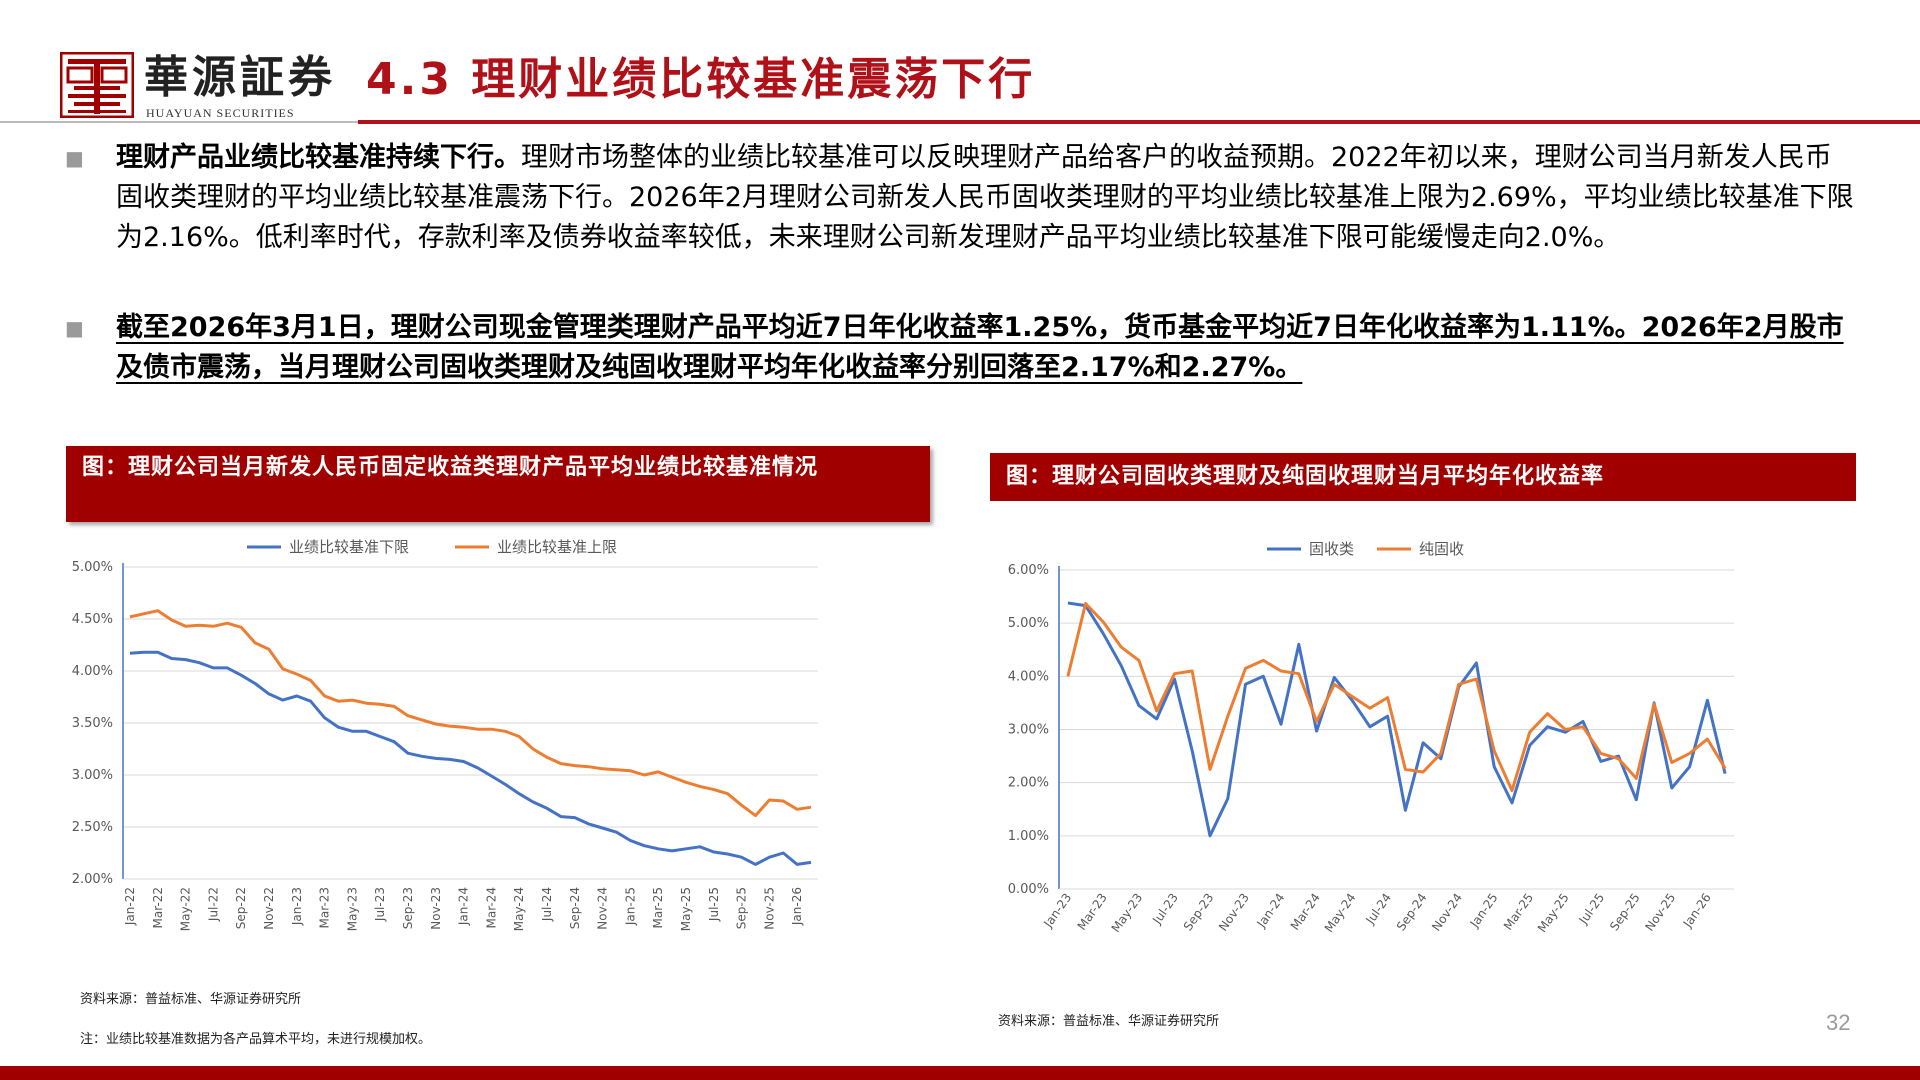 The height and width of the screenshot is (1080, 1920). I want to click on paragraph-benchmark-lead: 理财产品业绩比较基准持续下行。, so click(318, 157).